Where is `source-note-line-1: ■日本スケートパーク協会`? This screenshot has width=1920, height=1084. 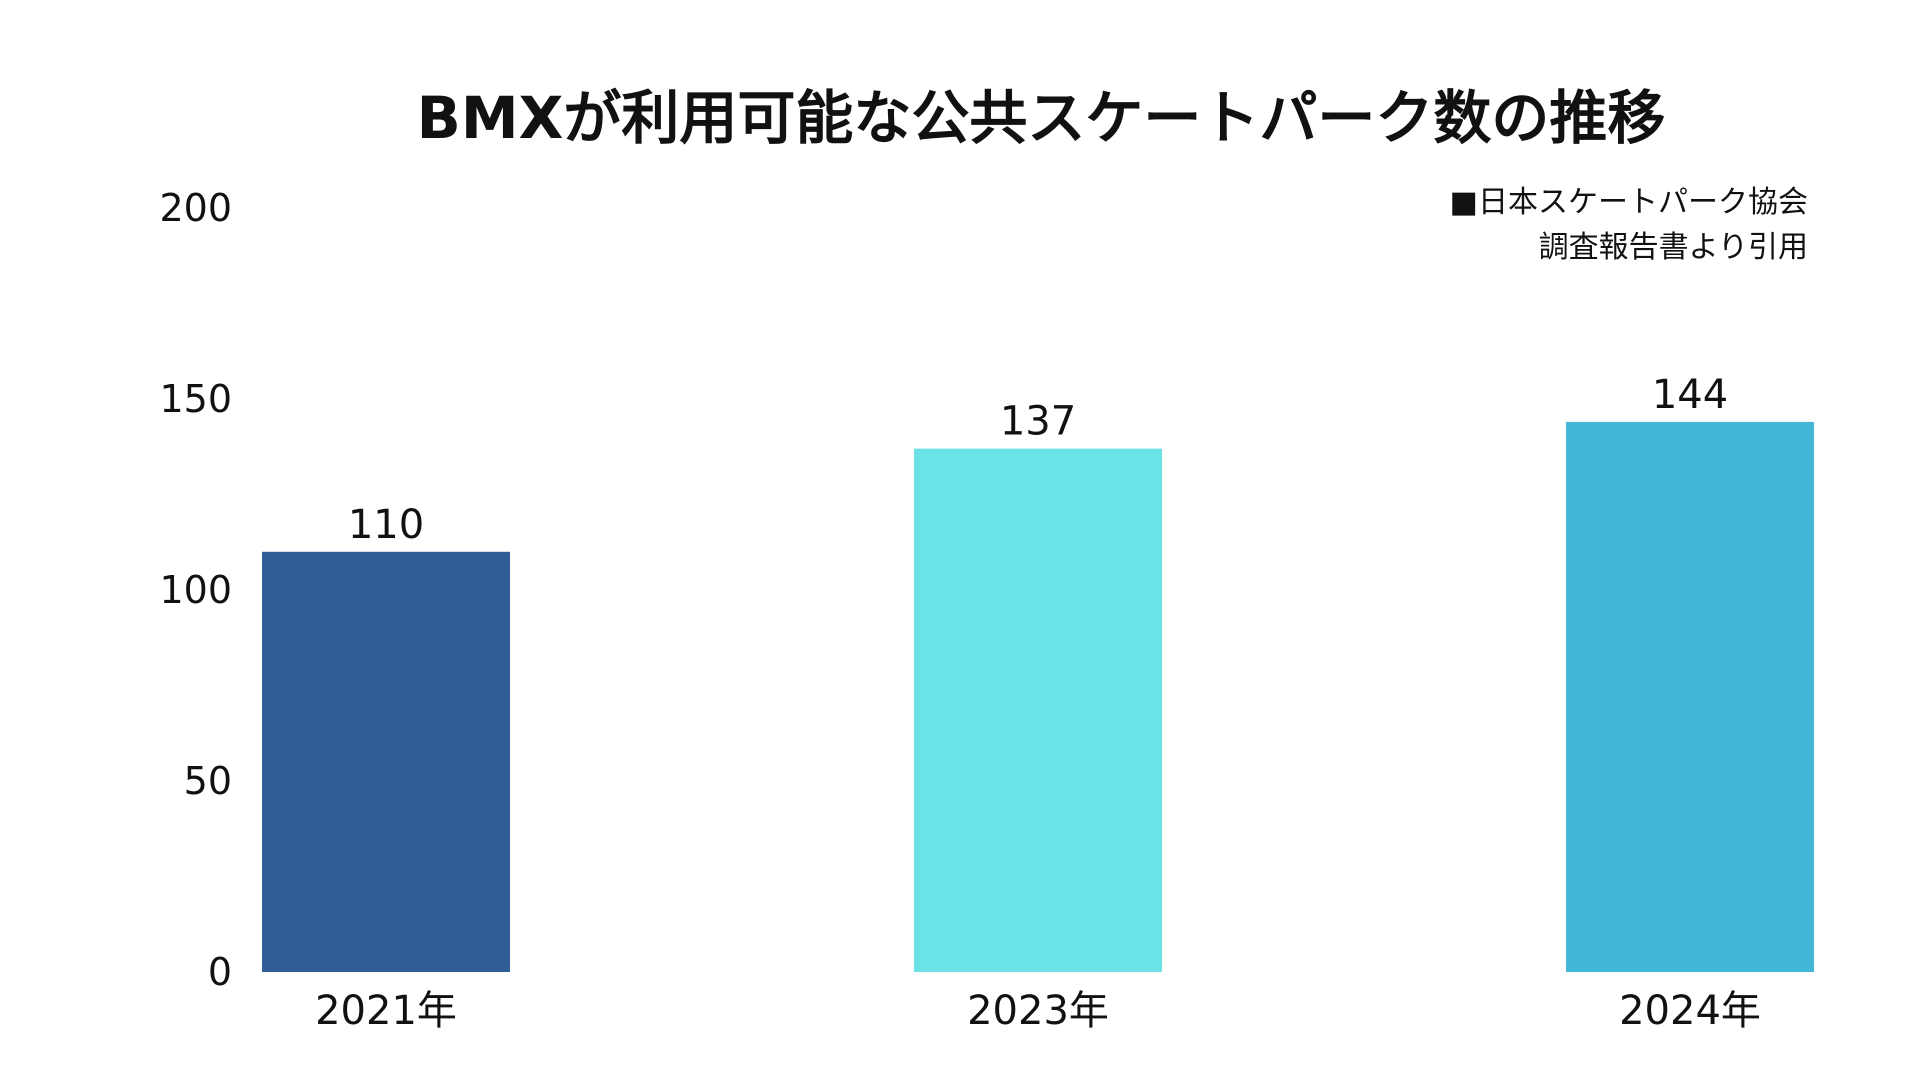 source-note-line-1: ■日本スケートパーク協会 is located at coordinates (1629, 202).